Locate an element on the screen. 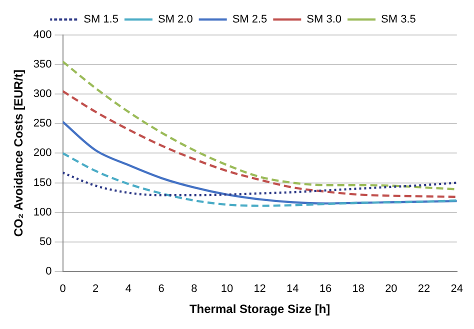  x-tick-label: 0 is located at coordinates (63, 289).